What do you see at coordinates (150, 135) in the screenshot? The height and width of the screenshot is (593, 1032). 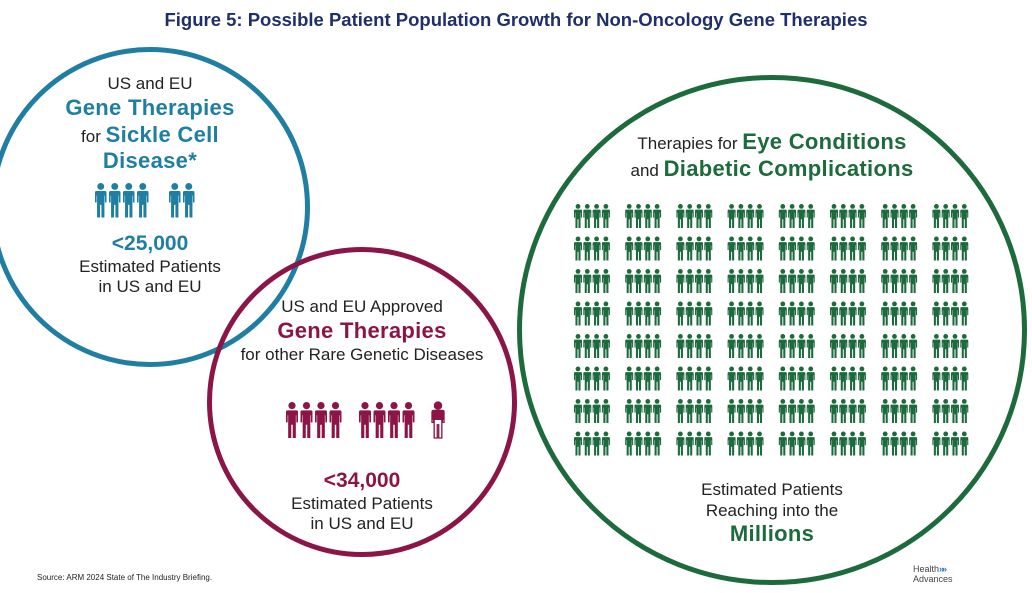 I see `sickle-cell-line3: for Sickle Cell` at bounding box center [150, 135].